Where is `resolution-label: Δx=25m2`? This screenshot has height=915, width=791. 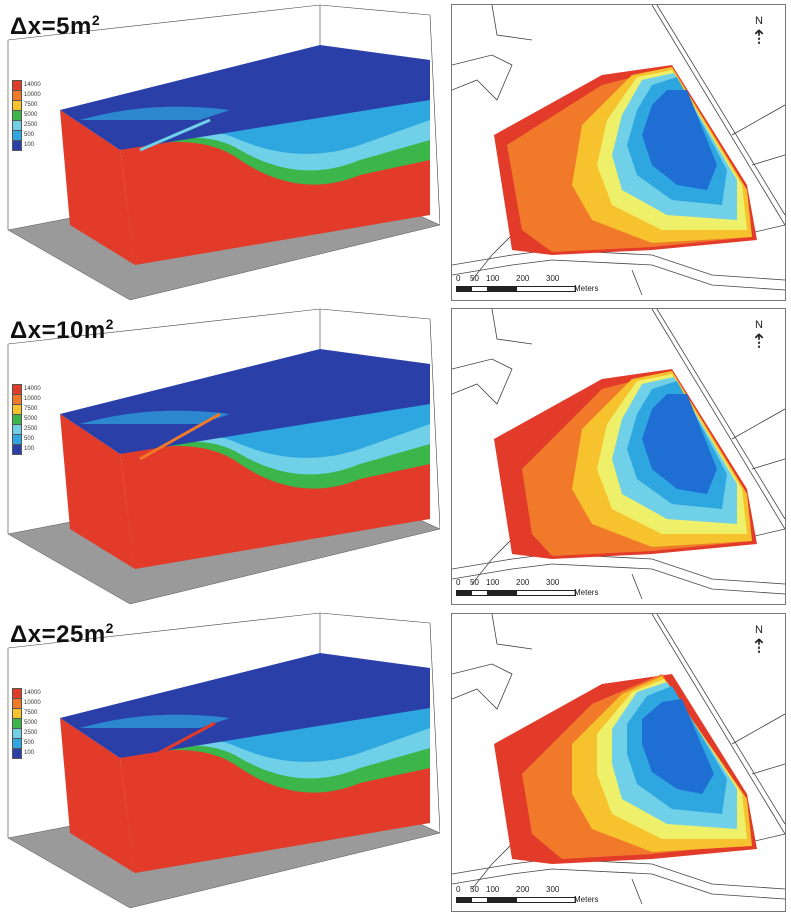 resolution-label: Δx=25m2 is located at coordinates (62, 634).